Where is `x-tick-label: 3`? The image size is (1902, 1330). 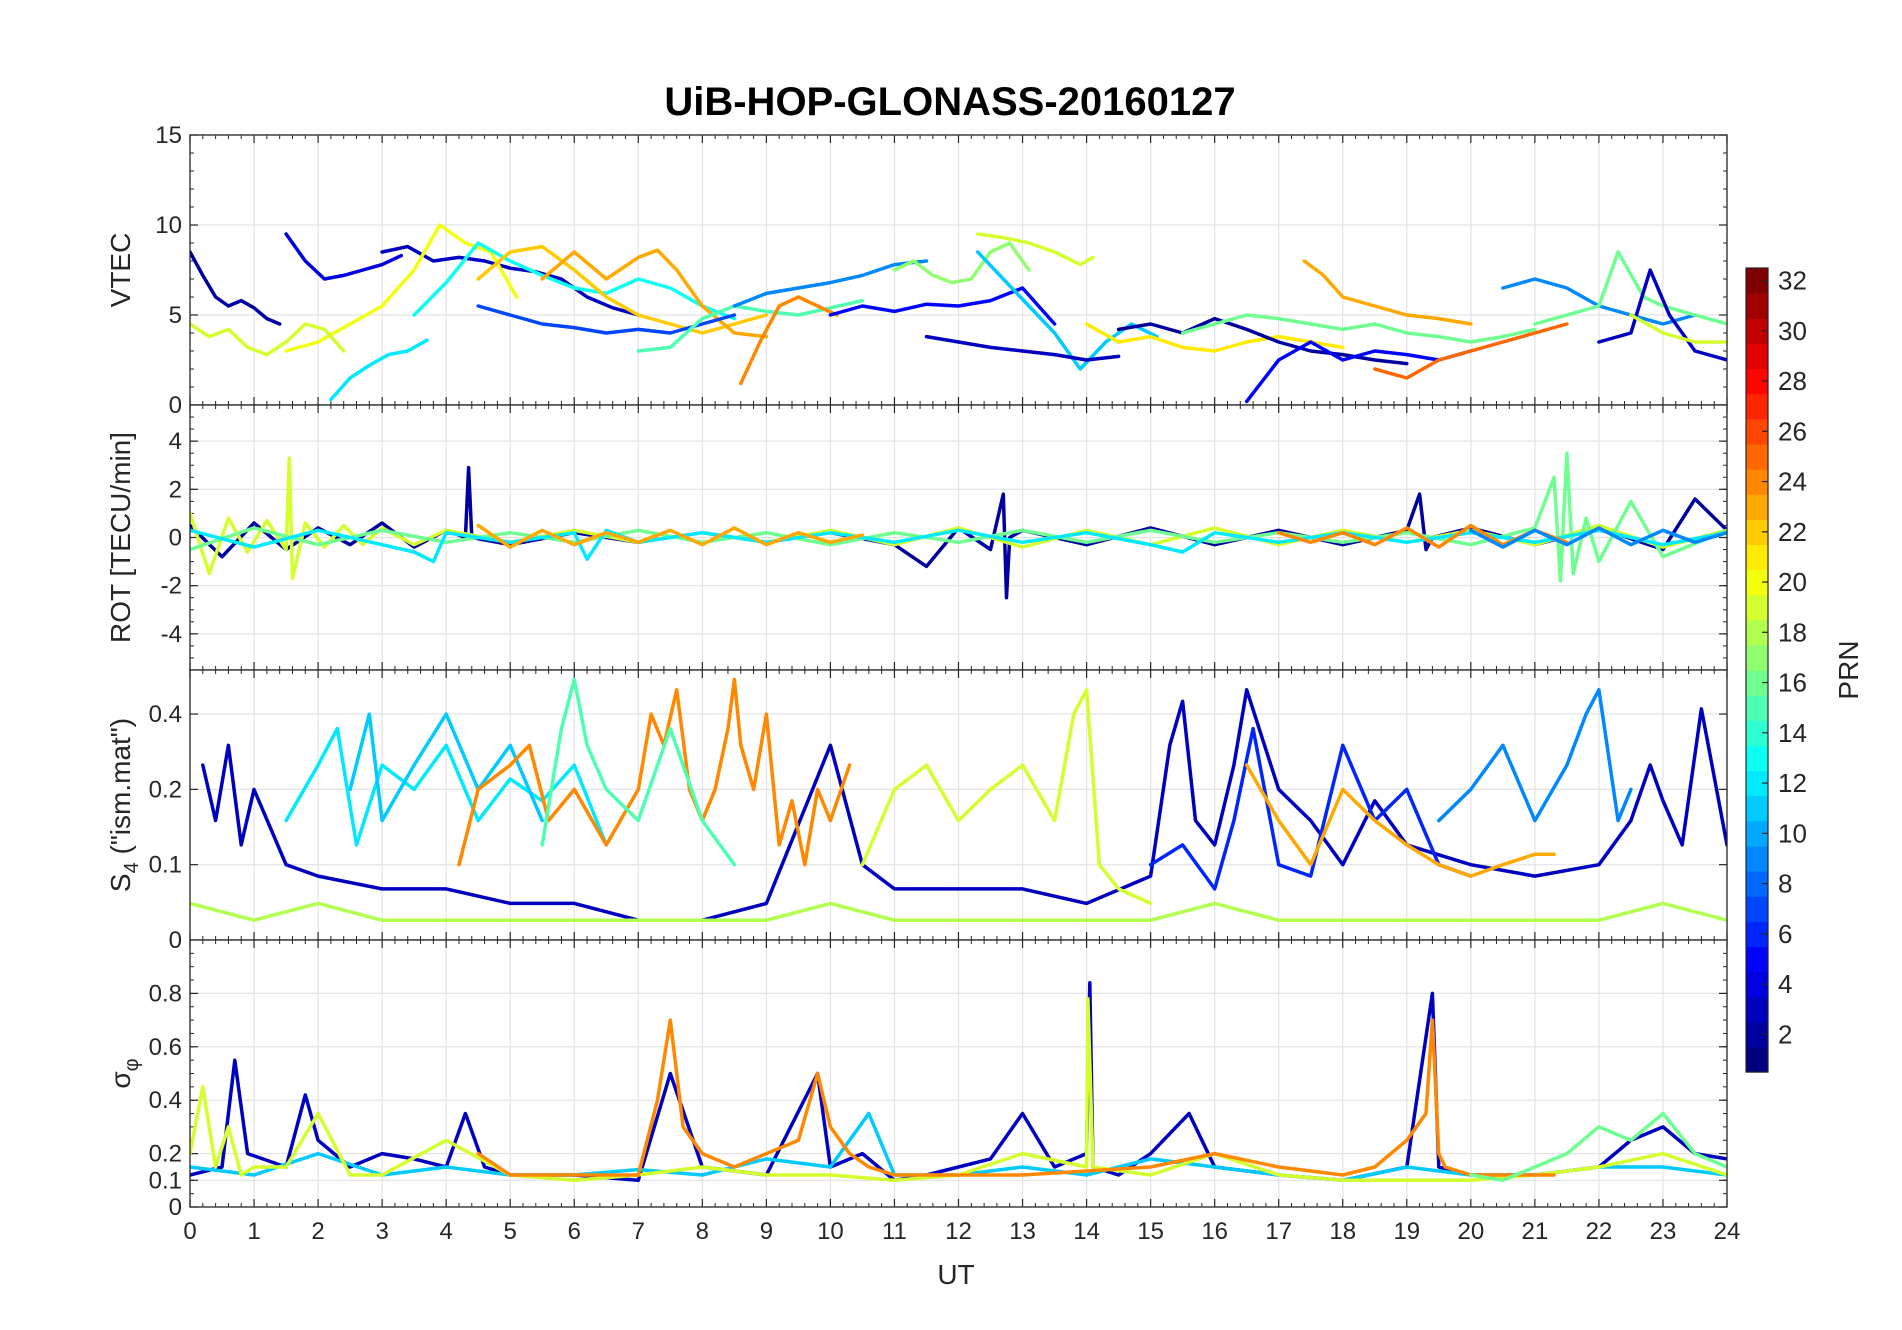 x-tick-label: 3 is located at coordinates (381, 1231).